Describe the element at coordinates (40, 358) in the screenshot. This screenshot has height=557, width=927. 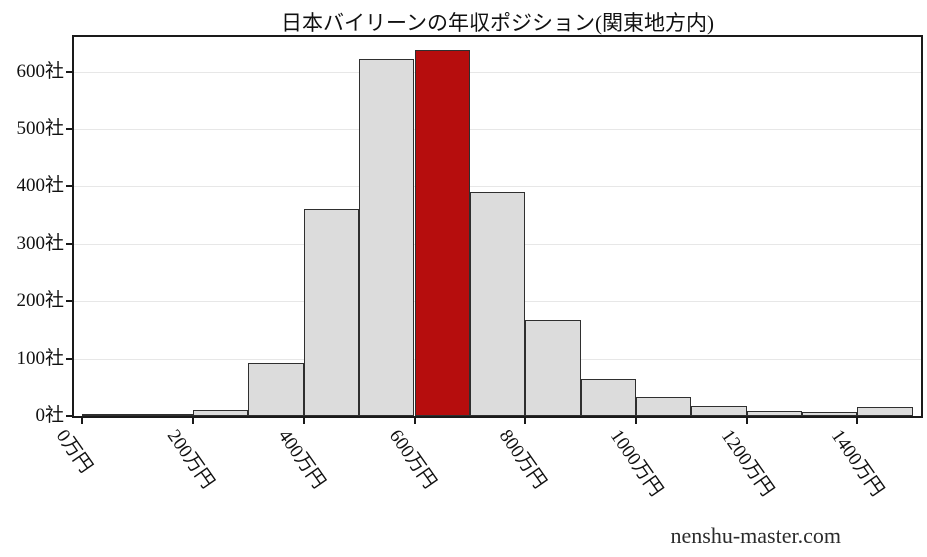
I see `y-tick-label: 100社` at that location.